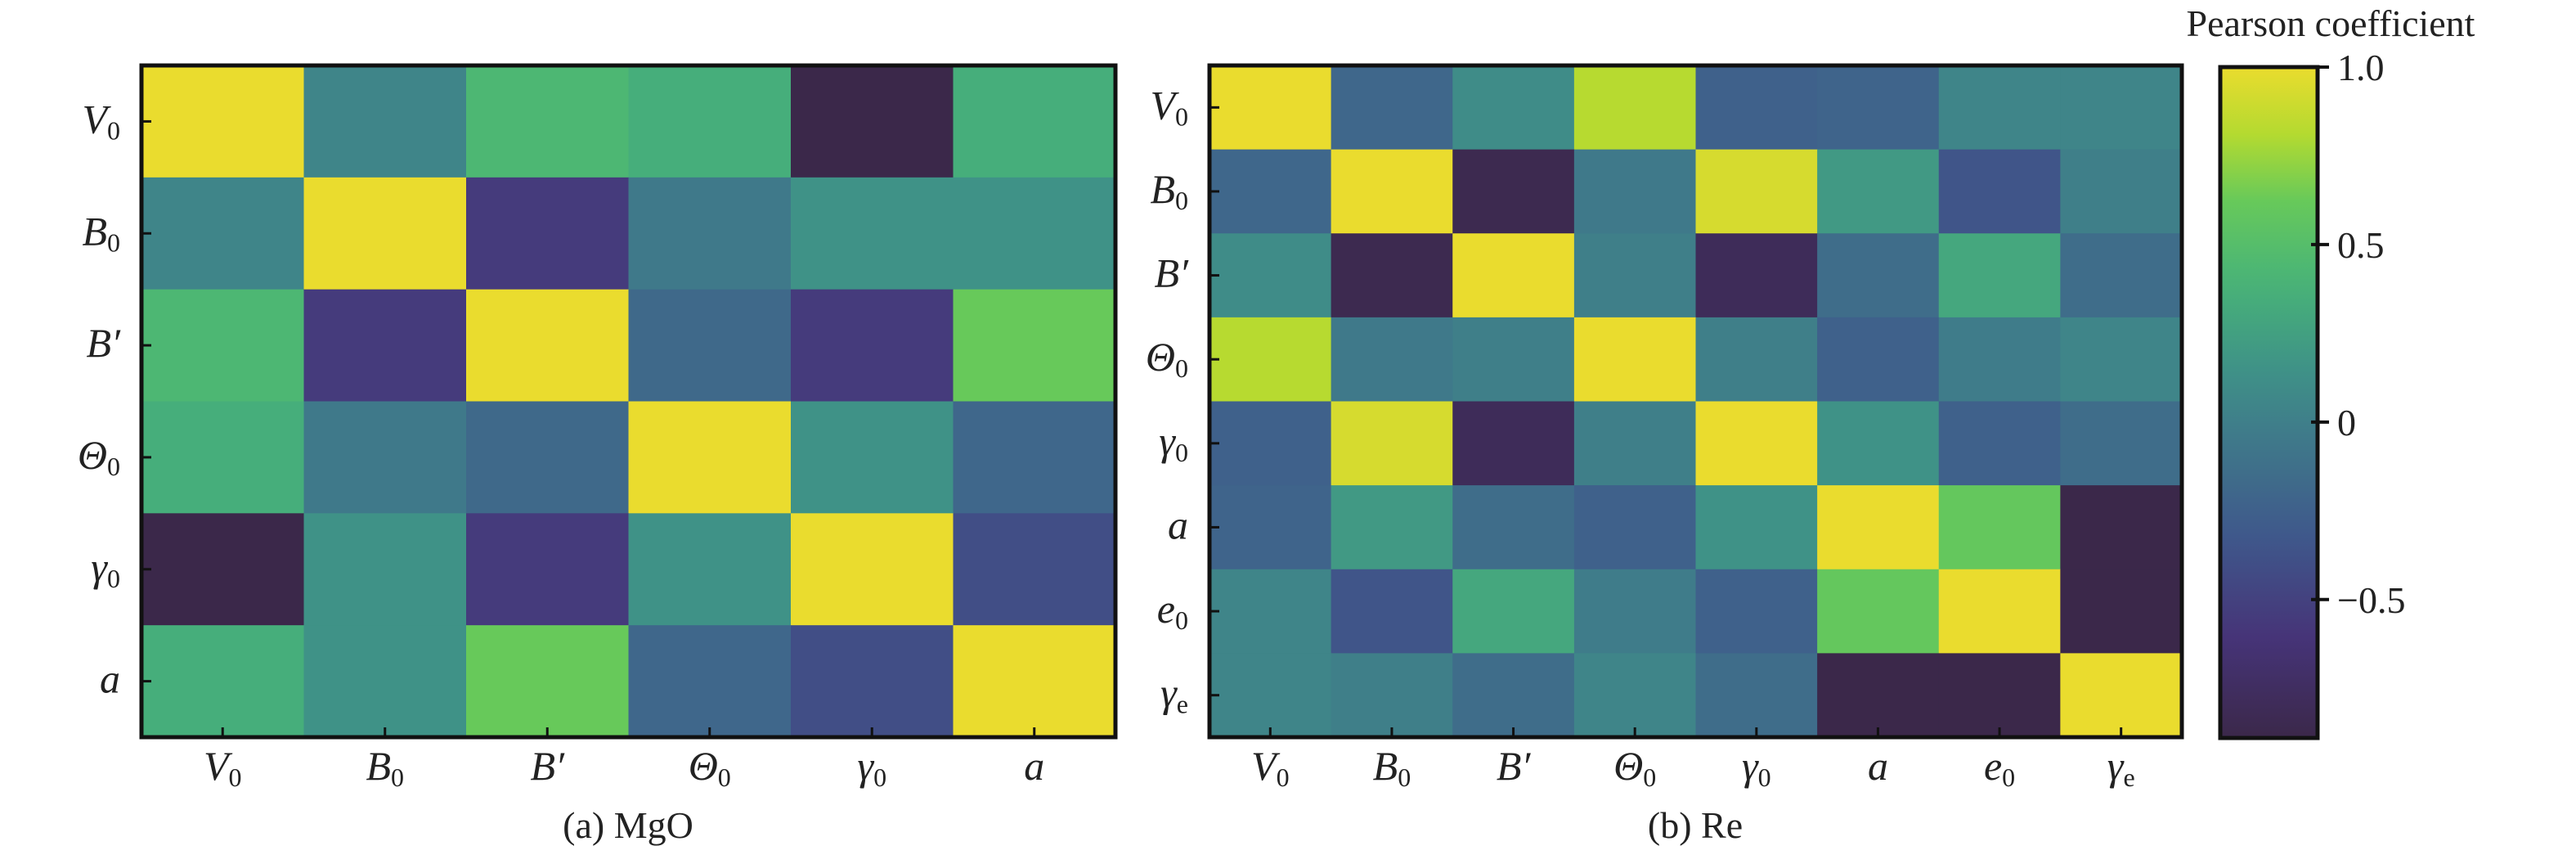 The image size is (2576, 846). Describe the element at coordinates (2371, 600) in the screenshot. I see `colorbar-tick-label: −0.5` at that location.